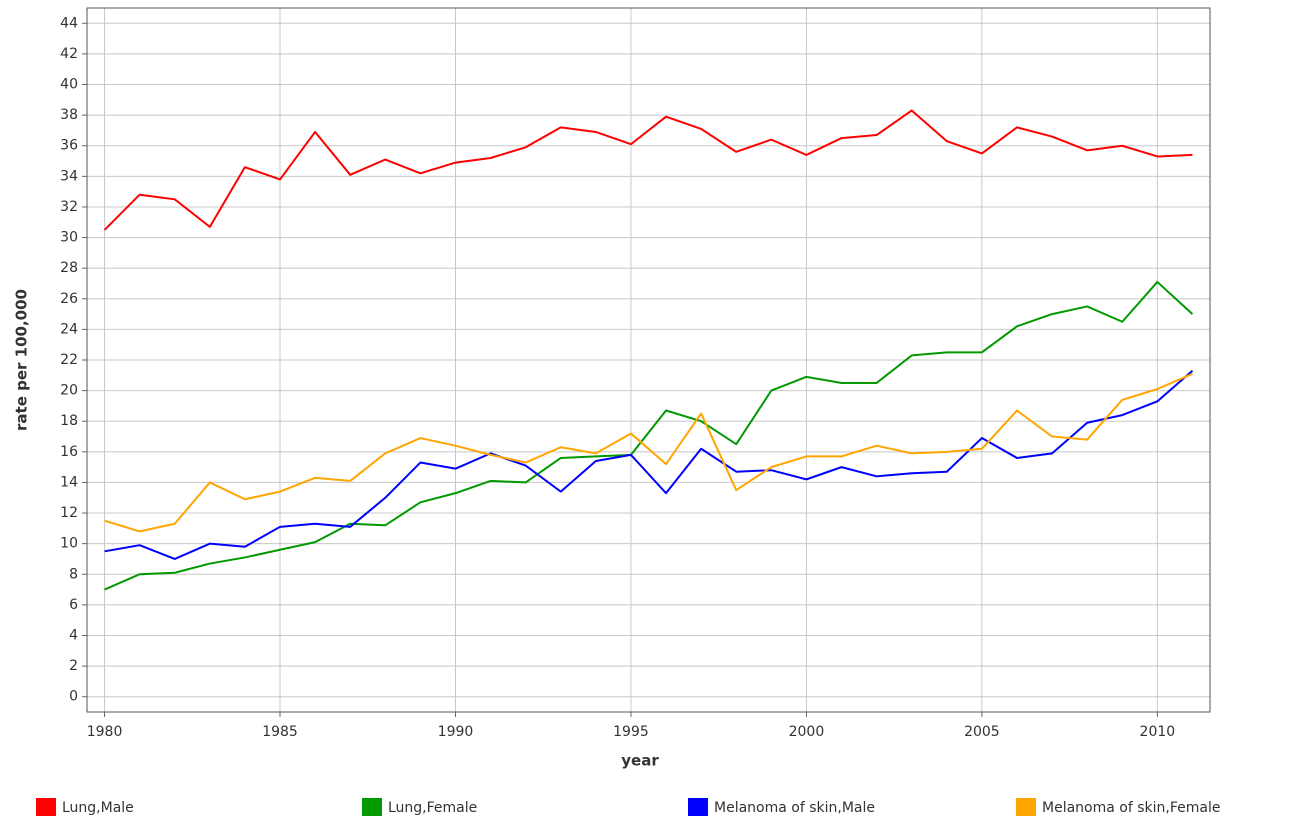 The height and width of the screenshot is (824, 1309). I want to click on x-tick-label: 1985, so click(280, 732).